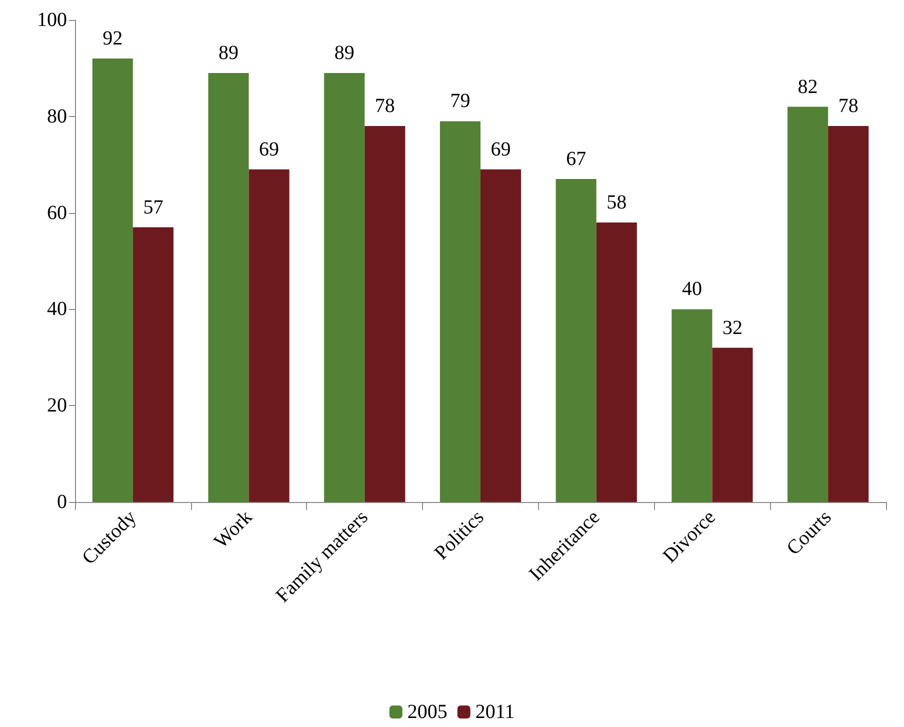  Describe the element at coordinates (112, 39) in the screenshot. I see `data-label: 92` at that location.